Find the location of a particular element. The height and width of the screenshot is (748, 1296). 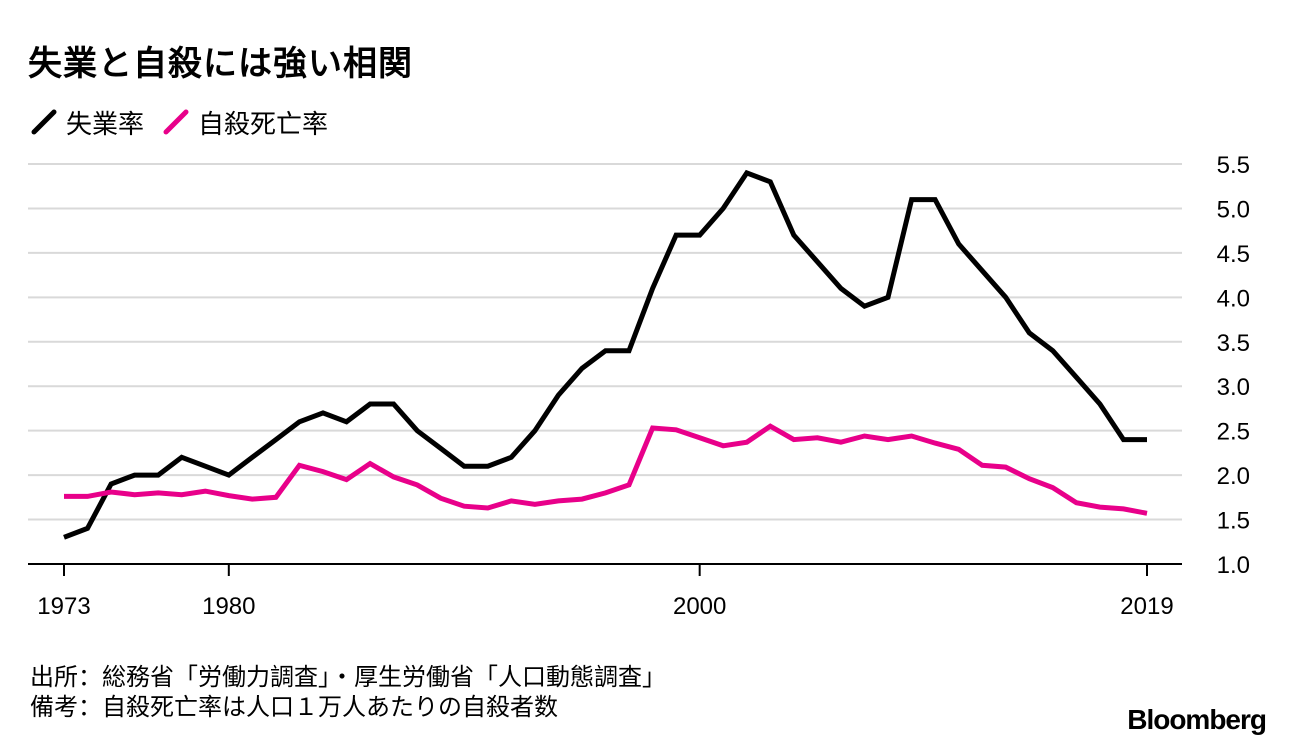

source-note: 出所：総務省「労働力調査」・厚生労働省「人口動態調査」 is located at coordinates (348, 677).